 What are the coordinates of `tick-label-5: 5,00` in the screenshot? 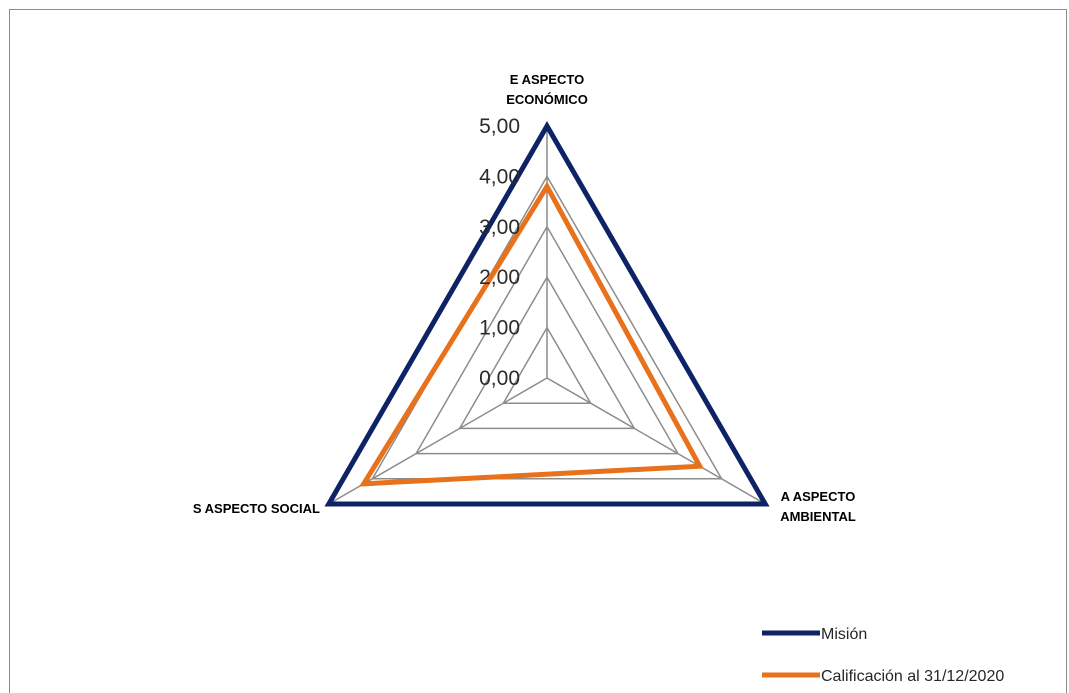 It's located at (499, 126).